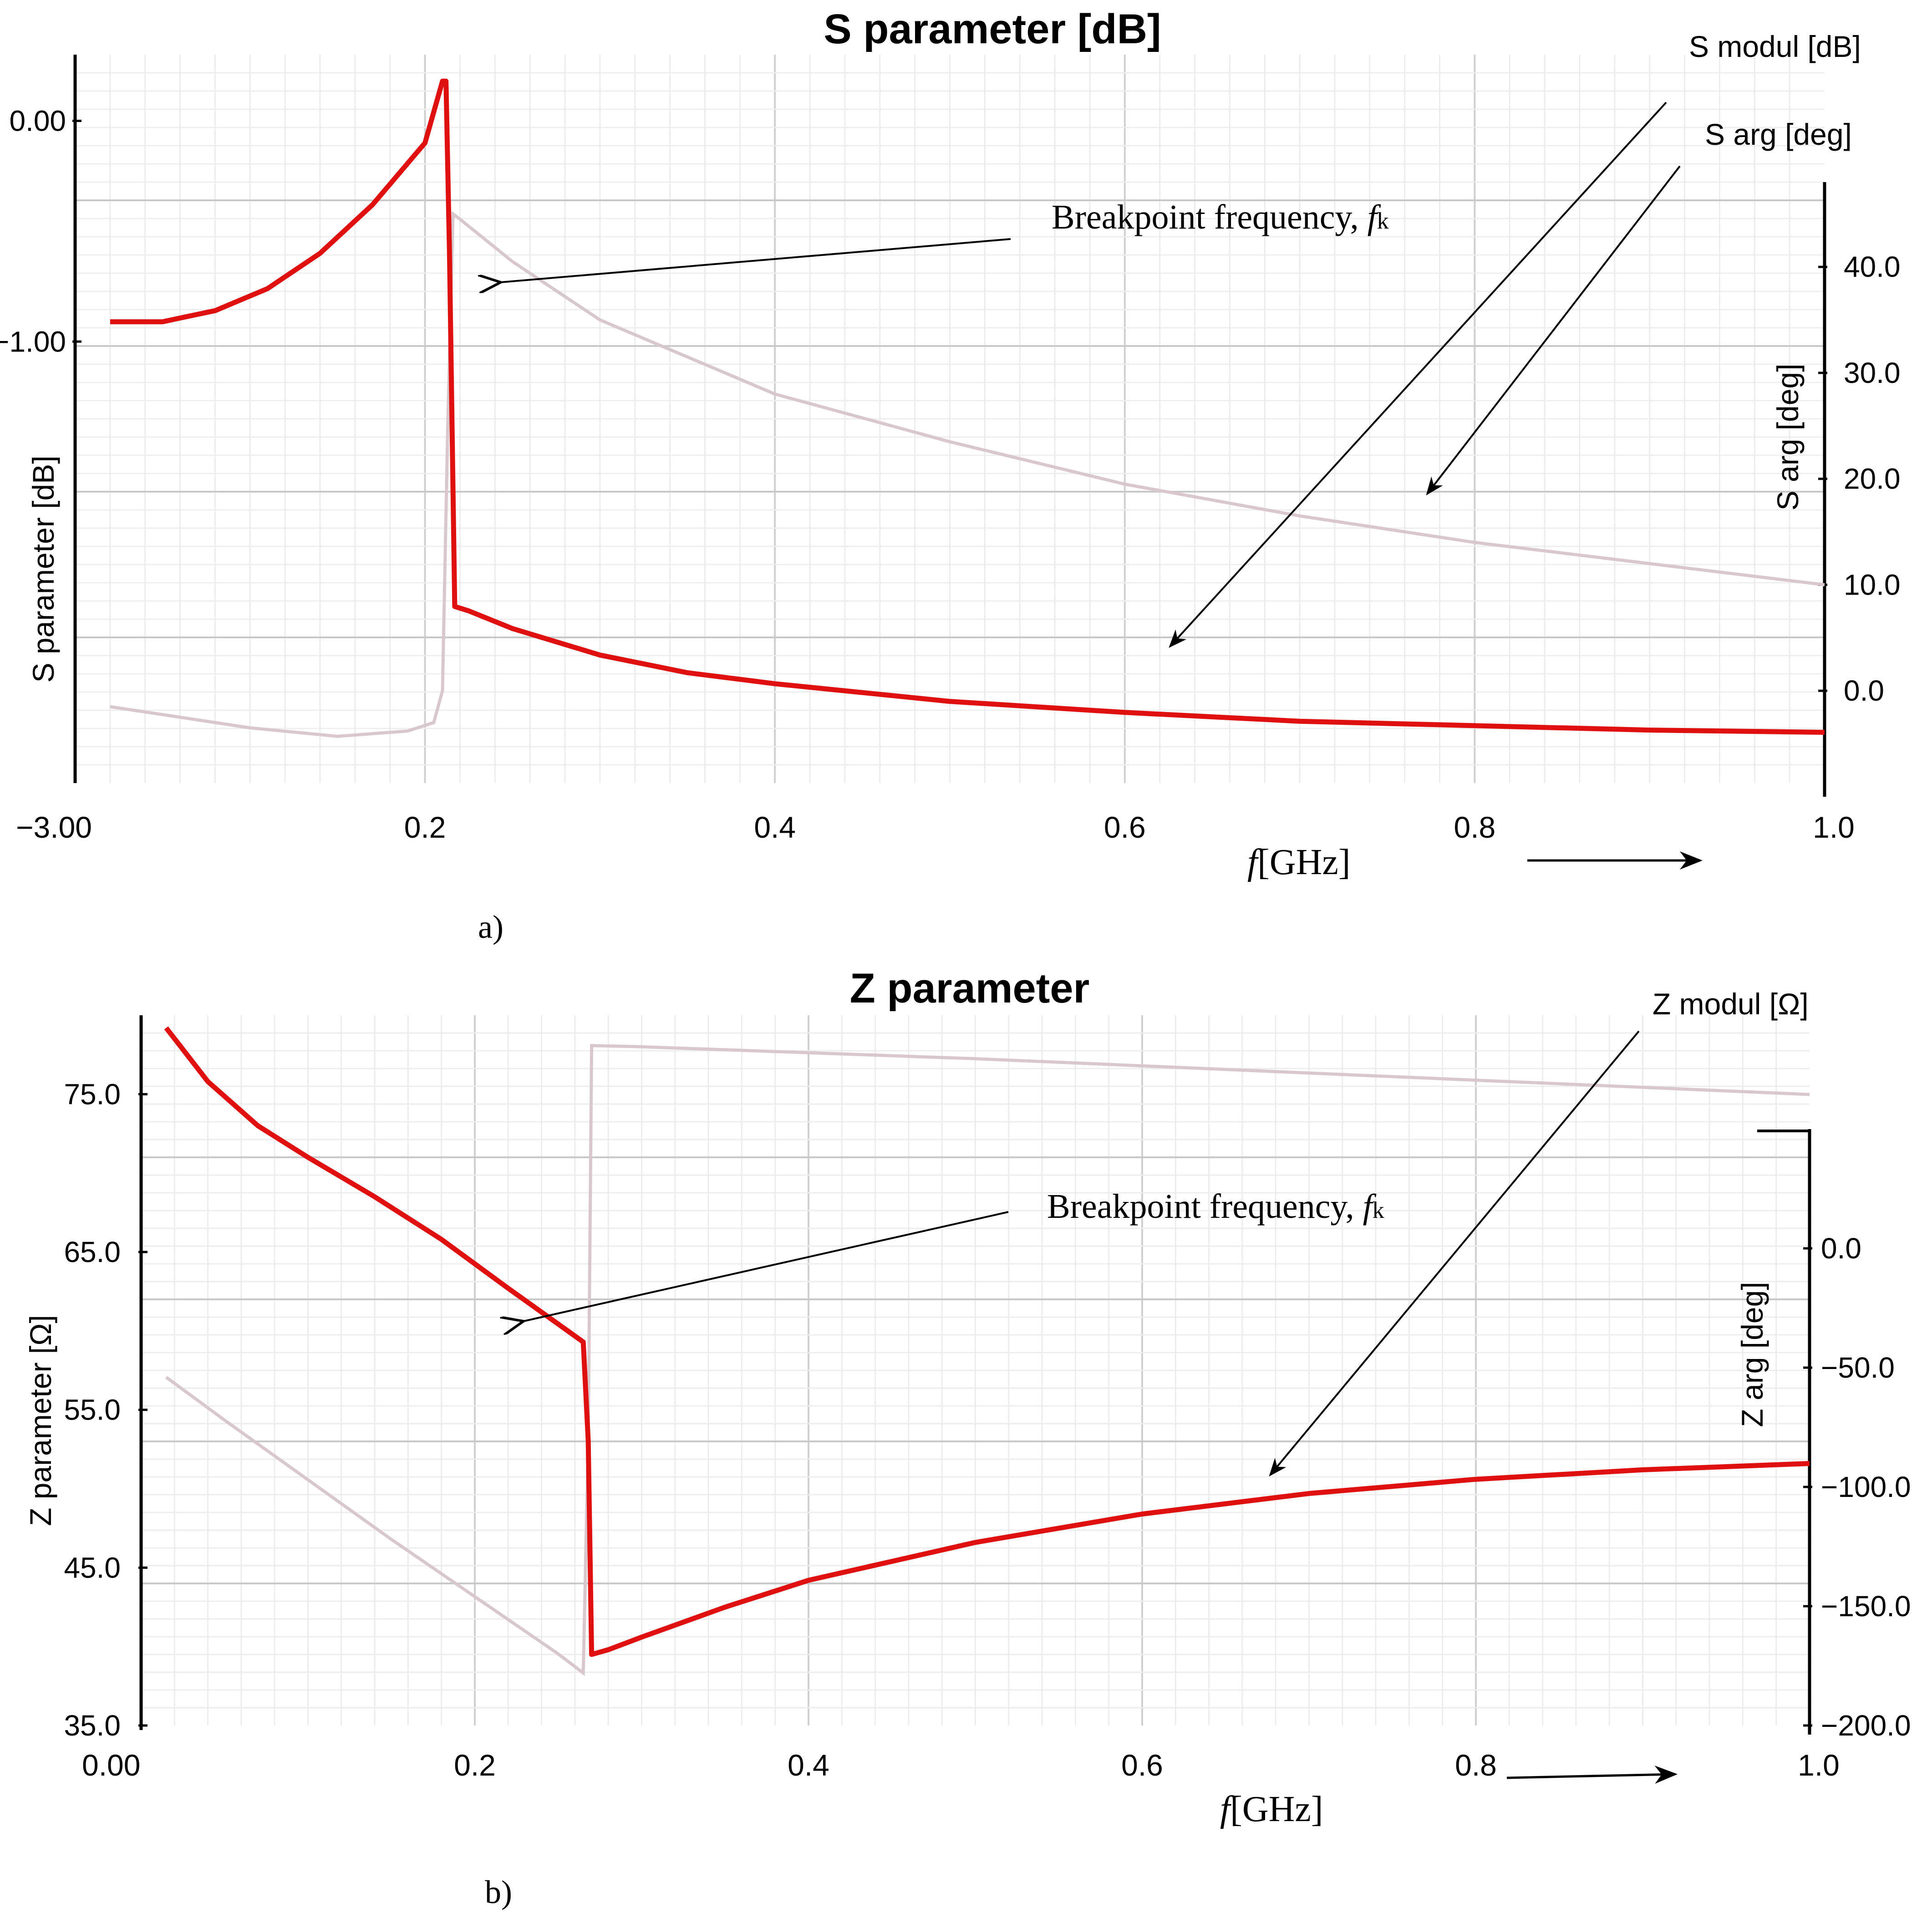  Describe the element at coordinates (43, 569) in the screenshot. I see `y-axis-label: S parameter [dB]` at that location.